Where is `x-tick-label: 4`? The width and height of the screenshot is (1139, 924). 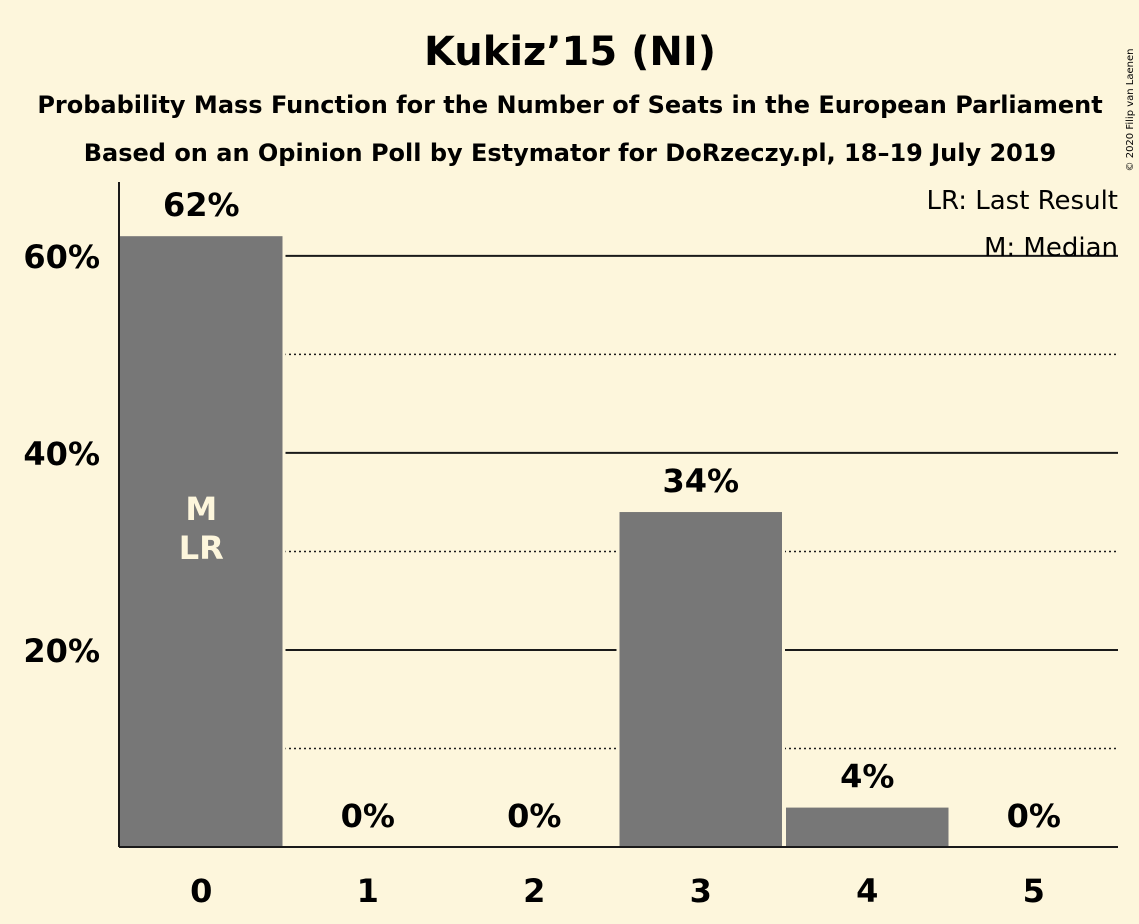 x-tick-label: 4 is located at coordinates (867, 891).